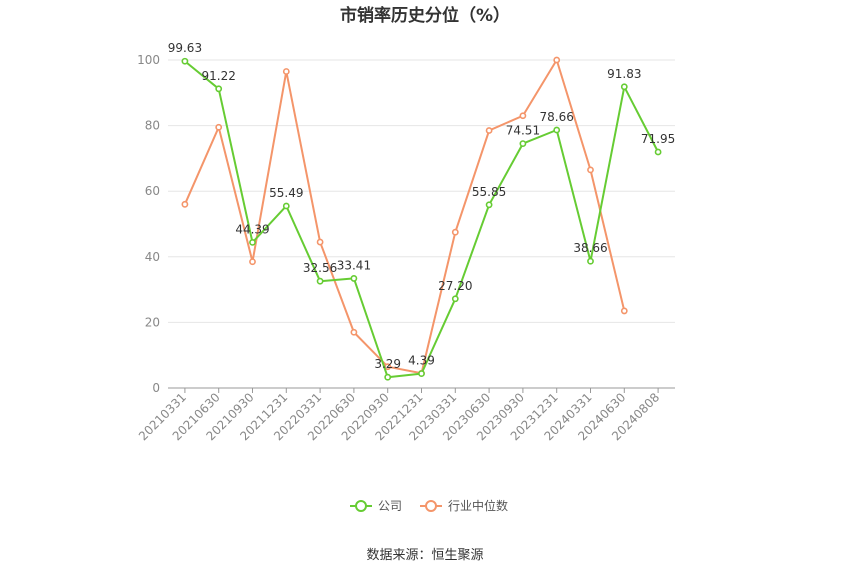 Image resolution: width=850 pixels, height=575 pixels. I want to click on legend-label: 行业中位数, so click(478, 505).